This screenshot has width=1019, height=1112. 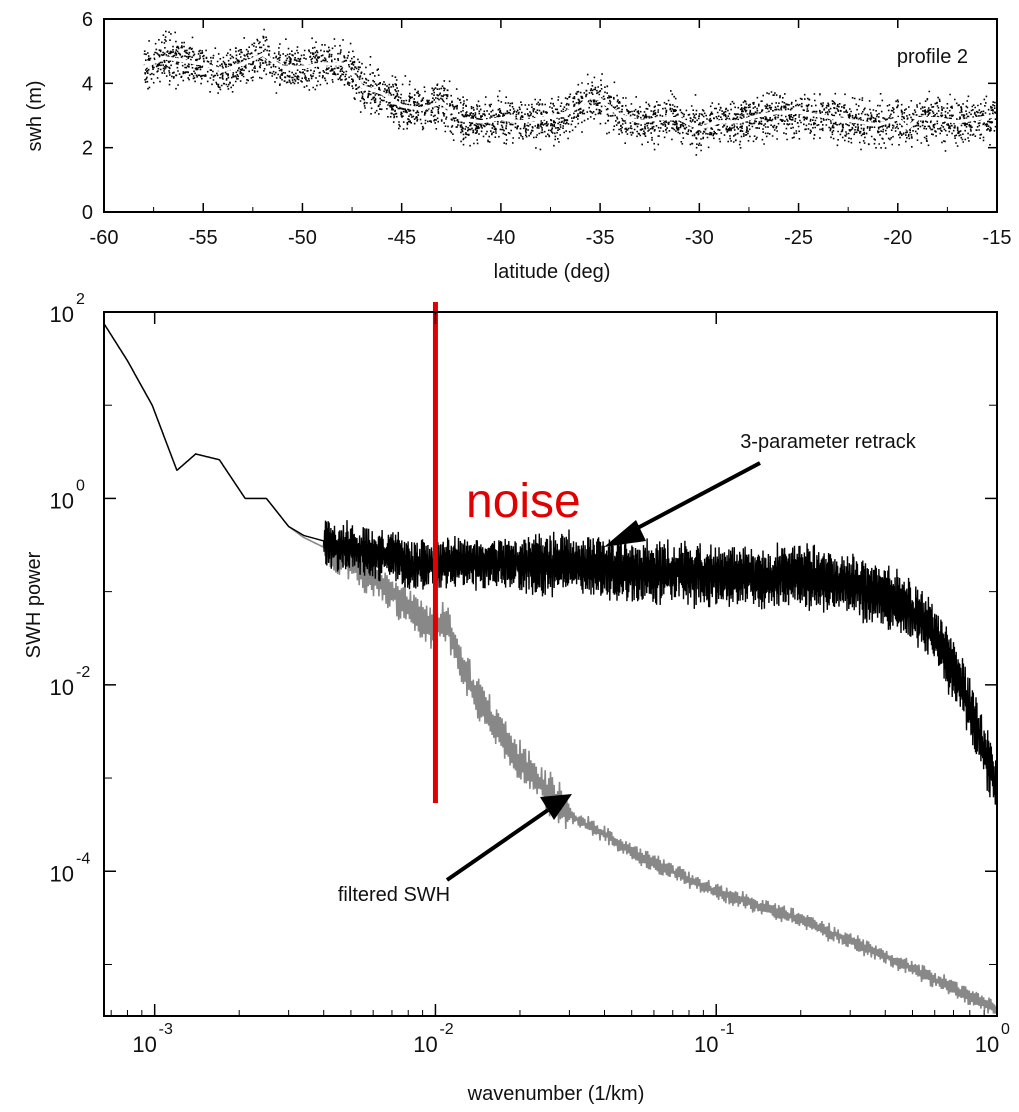 What do you see at coordinates (828, 442) in the screenshot?
I see `retrack-annotation: 3-parameter retrack` at bounding box center [828, 442].